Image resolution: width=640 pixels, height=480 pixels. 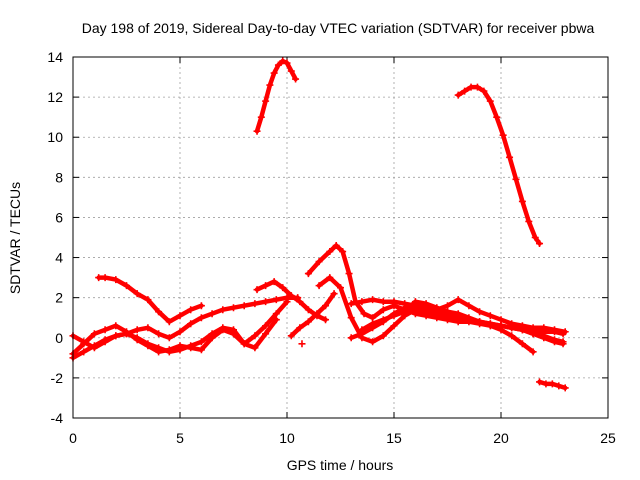 I want to click on series-arc-afternoon-c, so click(x=457, y=325).